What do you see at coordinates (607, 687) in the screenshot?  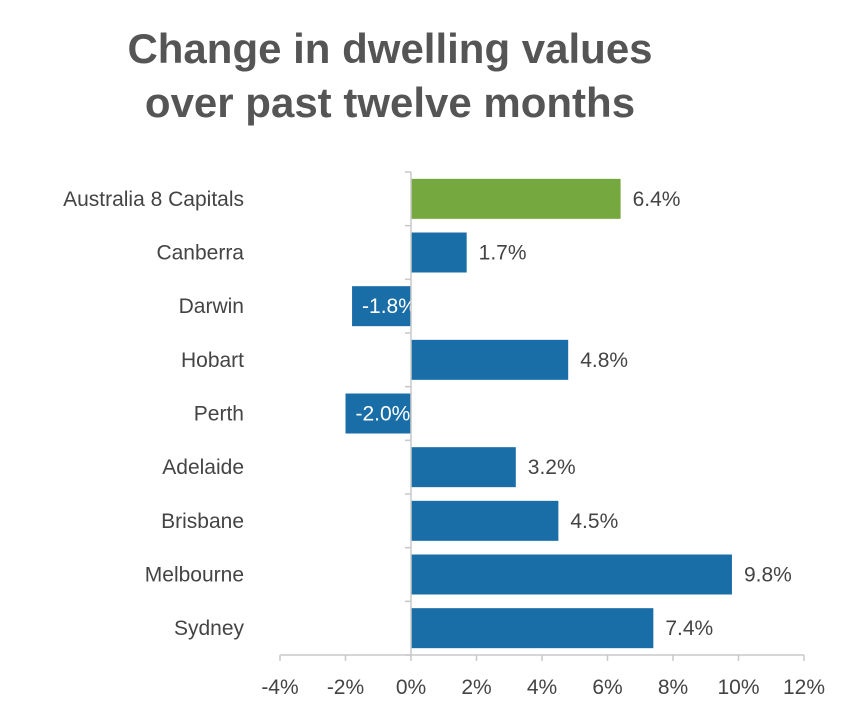 I see `x-tick-label: 6%` at bounding box center [607, 687].